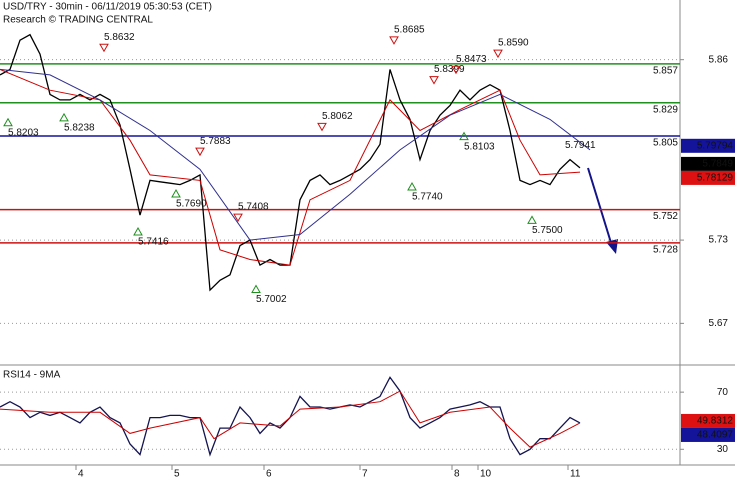 The height and width of the screenshot is (480, 735). I want to click on high-label: 5.8632, so click(119, 37).